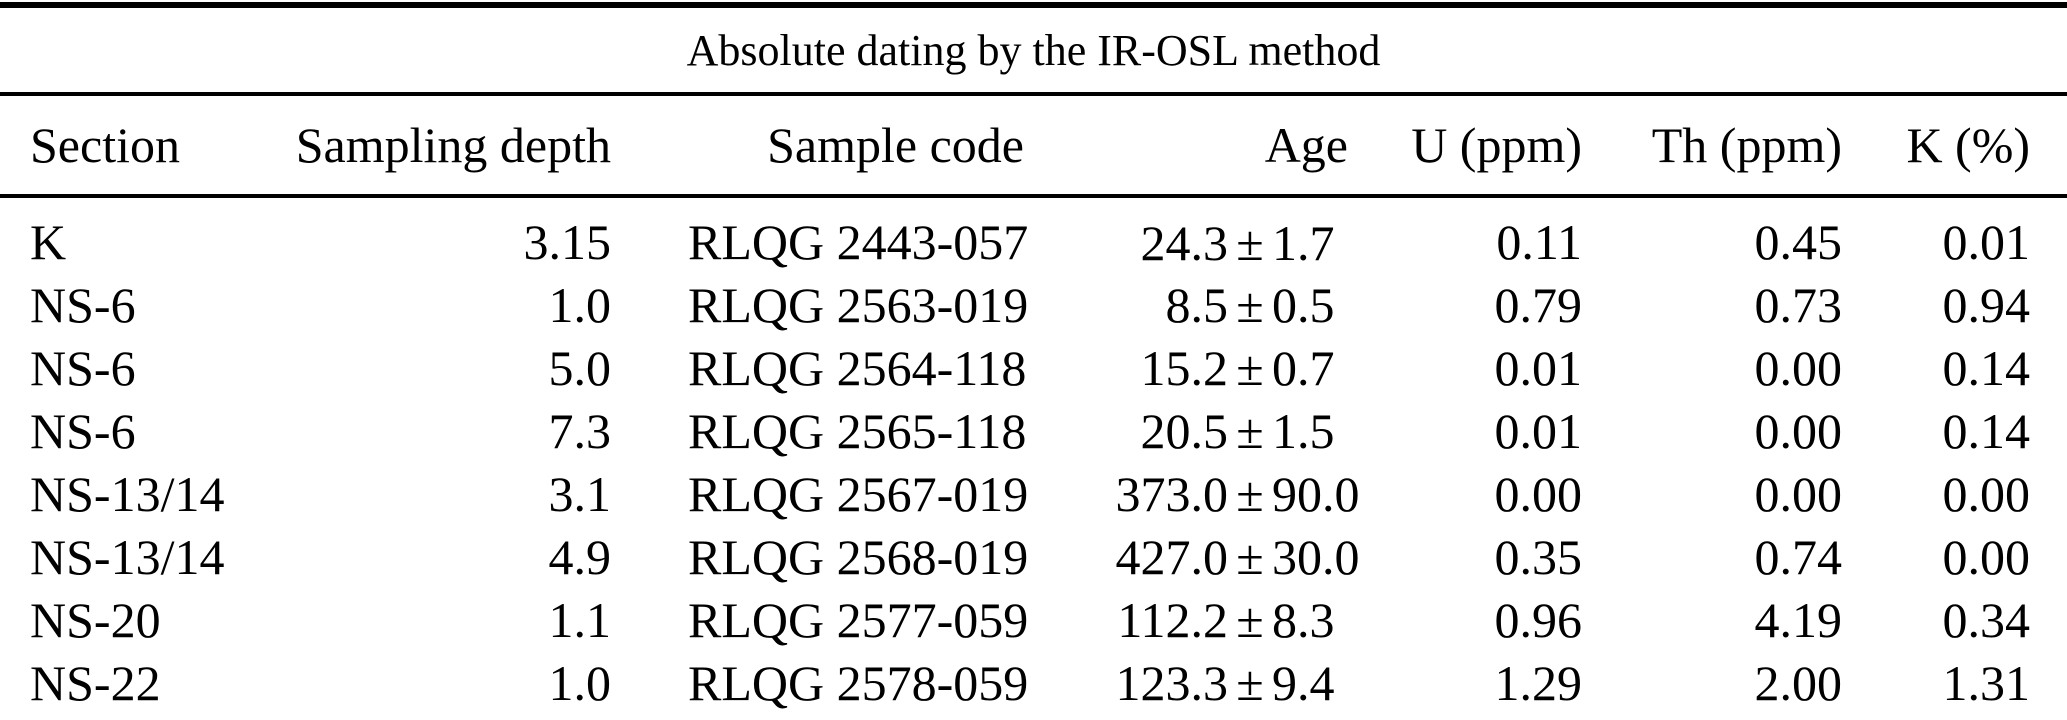 The image size is (2067, 720). I want to click on cell-section: NS-20, so click(95, 620).